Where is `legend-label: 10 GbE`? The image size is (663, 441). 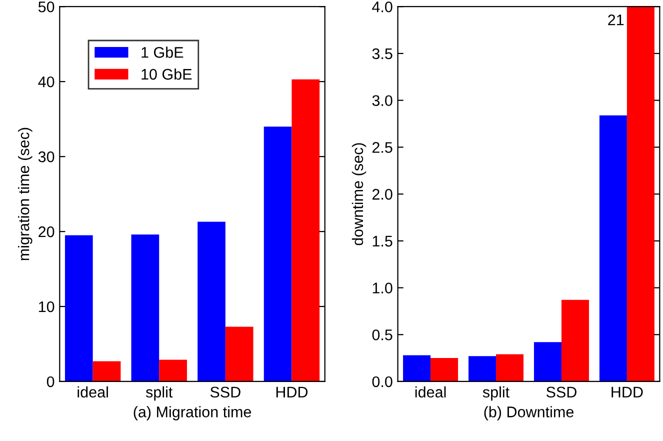
legend-label: 10 GbE is located at coordinates (167, 74).